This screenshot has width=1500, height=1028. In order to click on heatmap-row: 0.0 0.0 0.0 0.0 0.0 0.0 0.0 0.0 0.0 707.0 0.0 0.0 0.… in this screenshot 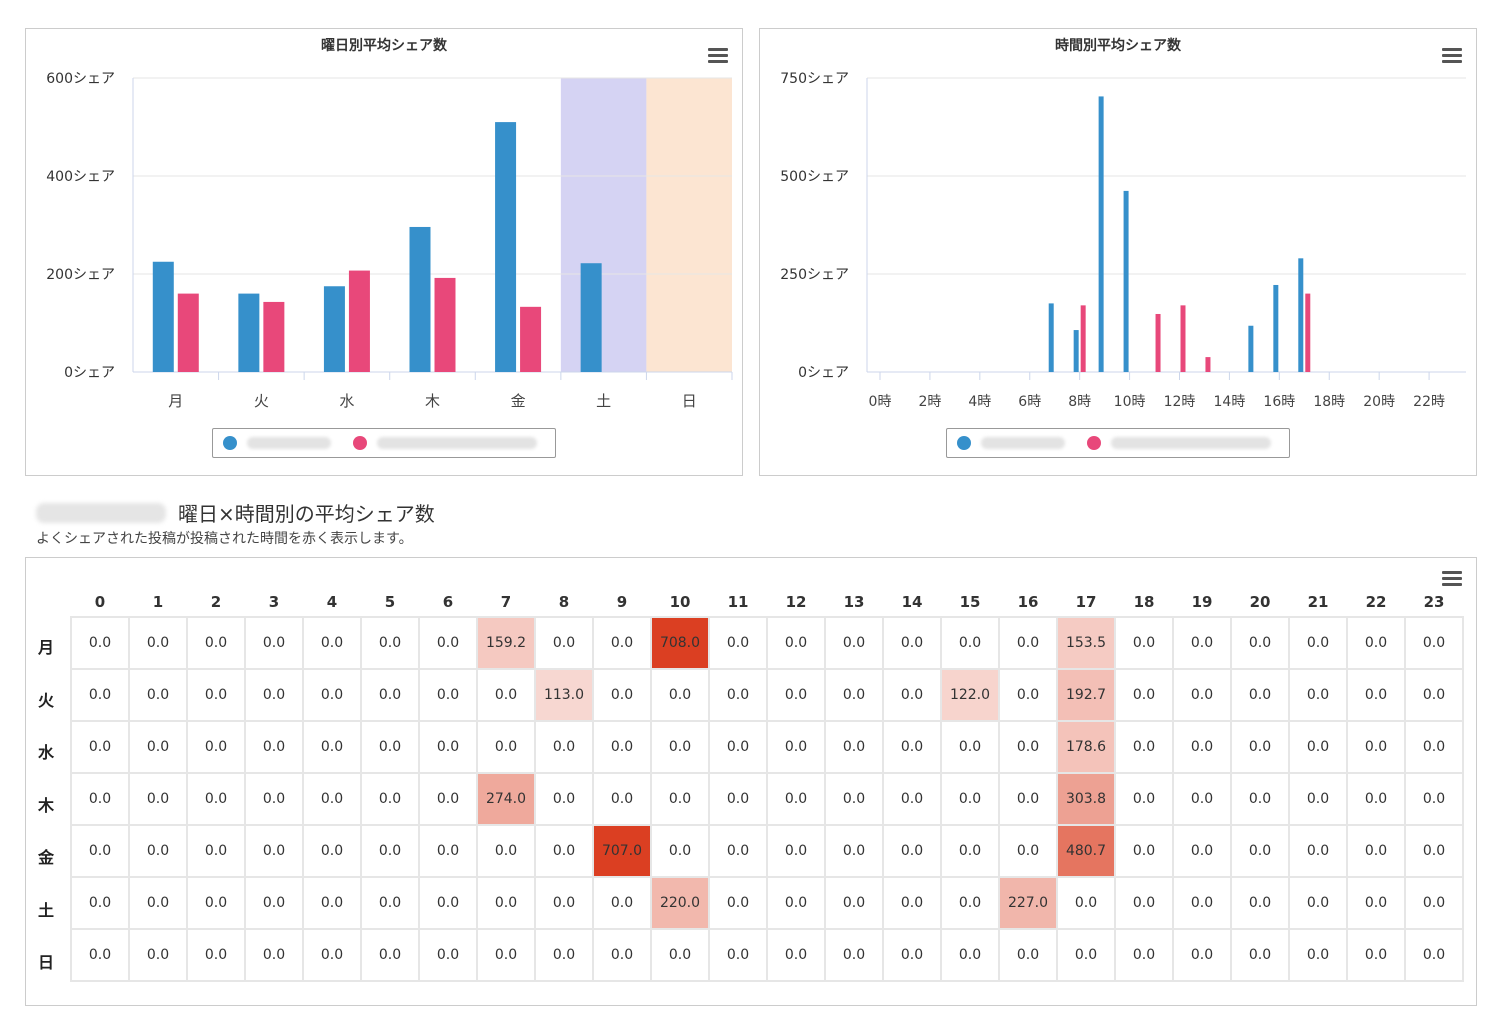, I will do `click(767, 851)`.